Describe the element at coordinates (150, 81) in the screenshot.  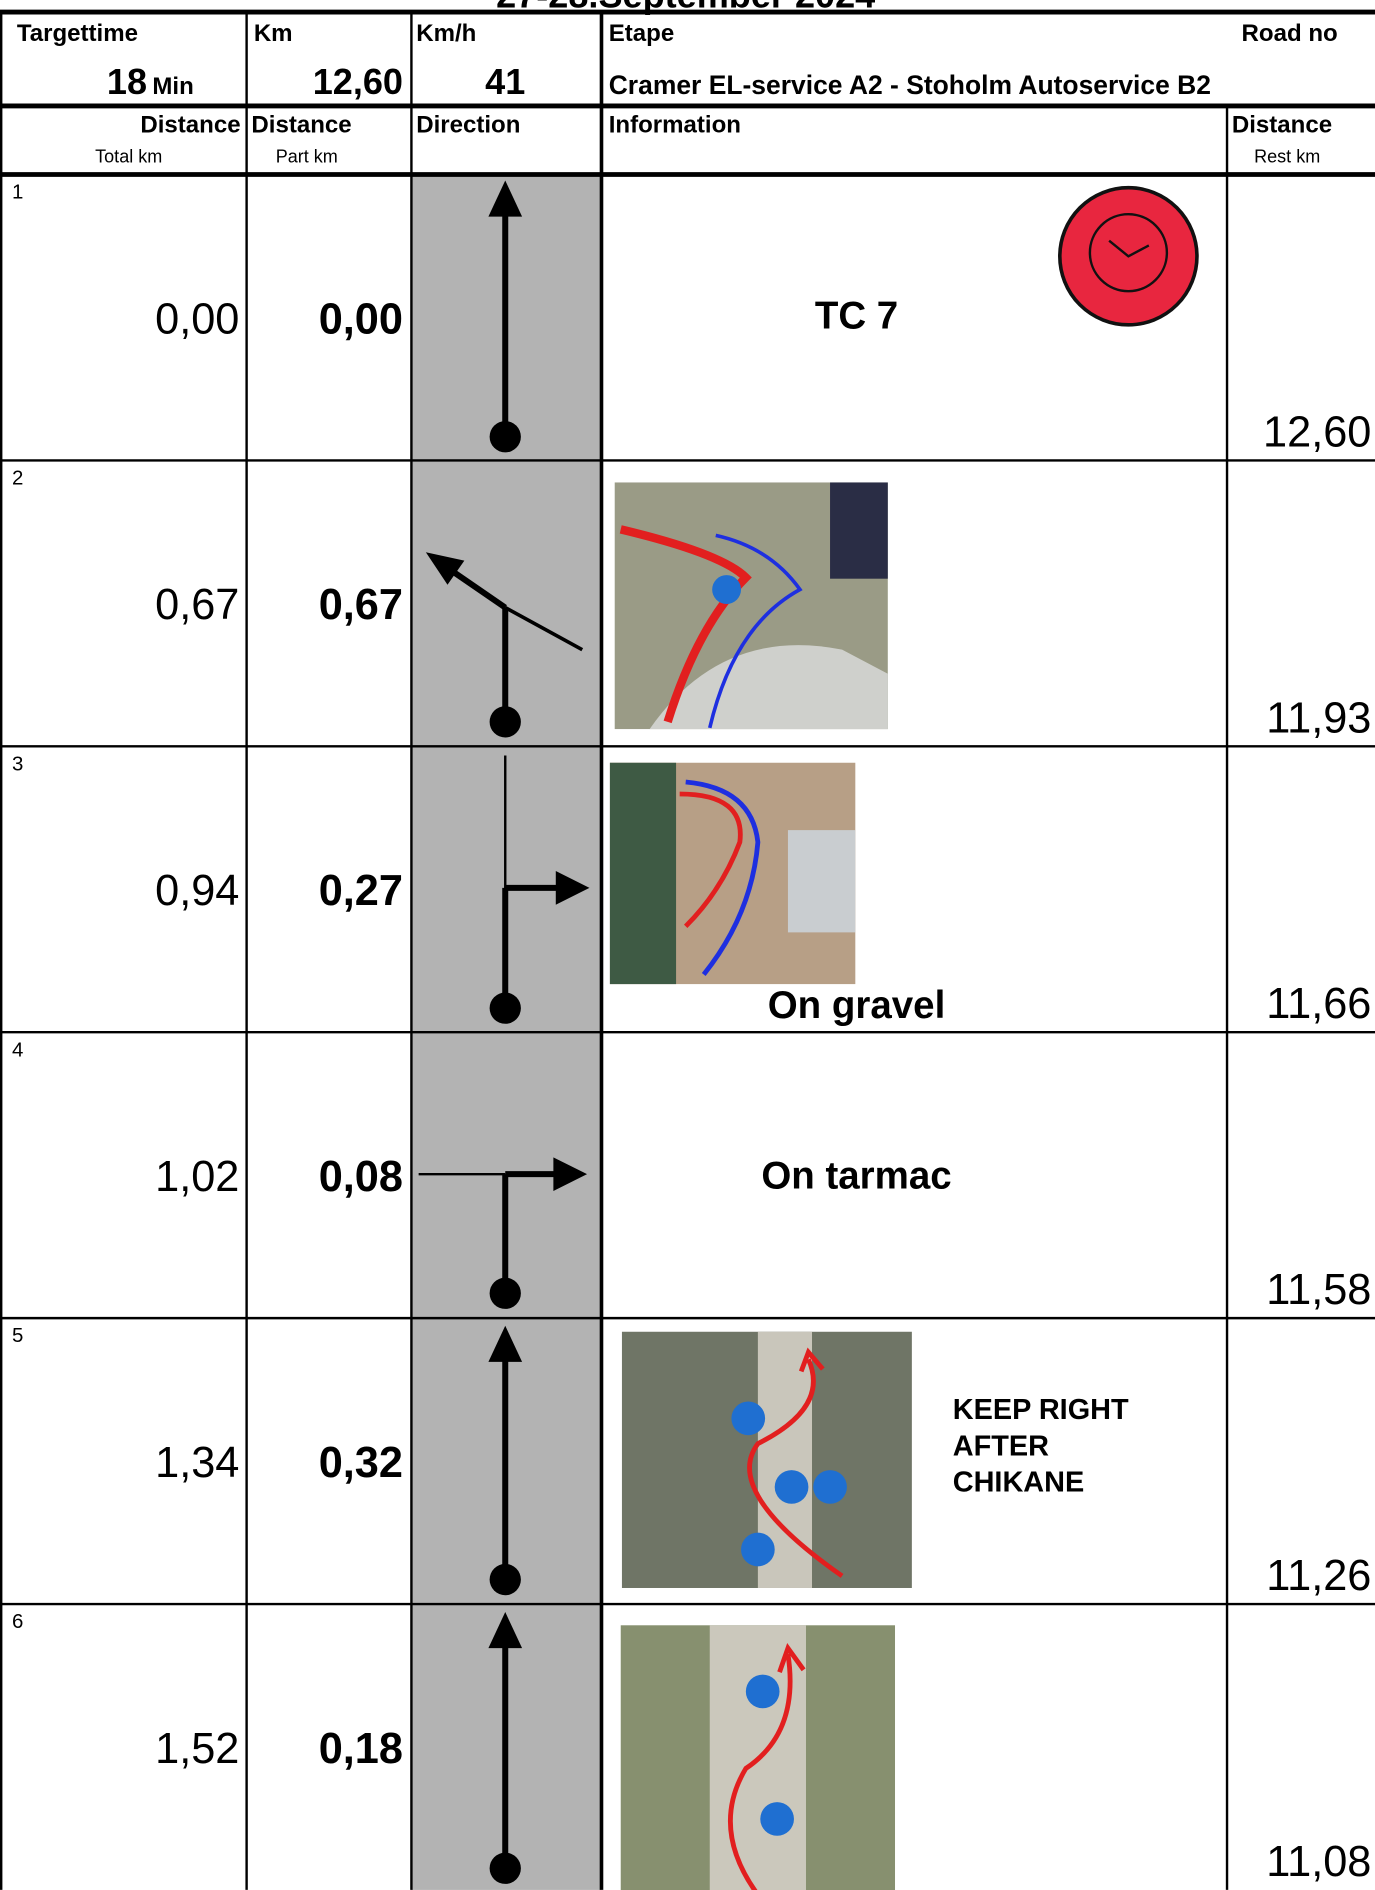
I see `targettime: 18 Min` at that location.